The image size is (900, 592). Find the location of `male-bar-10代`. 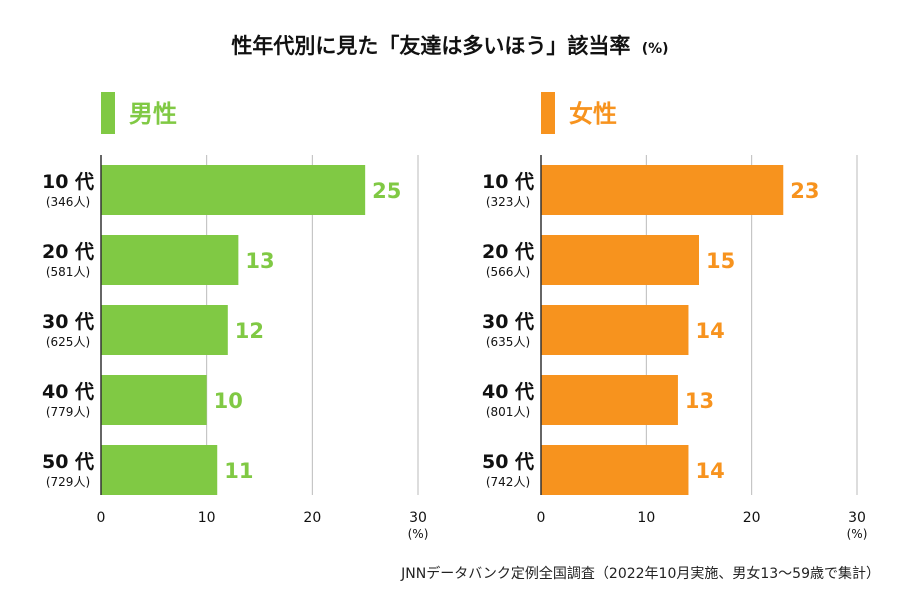

male-bar-10代 is located at coordinates (233, 190).